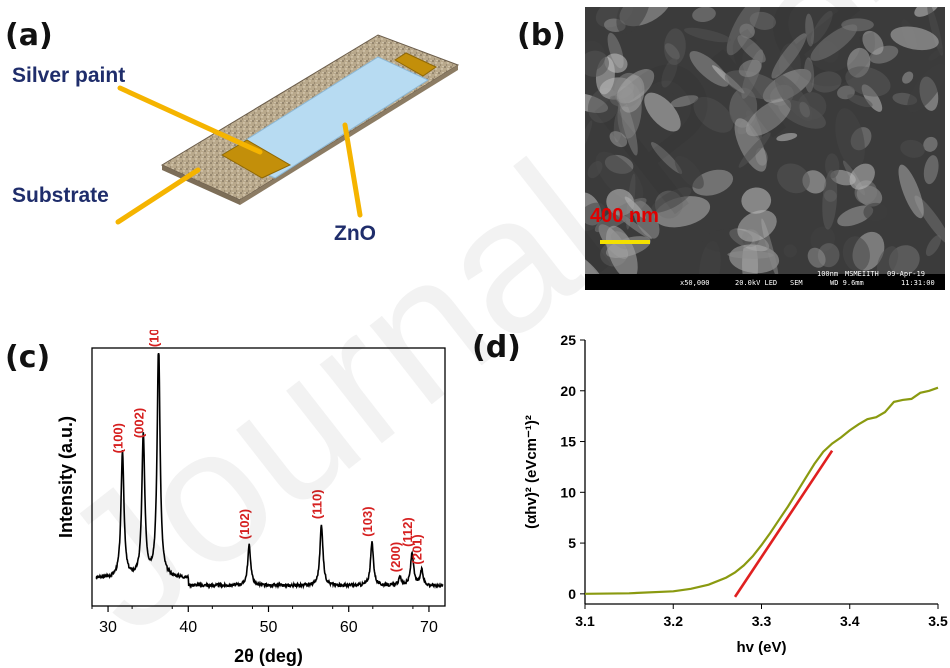 Image resolution: width=950 pixels, height=668 pixels. Describe the element at coordinates (761, 490) in the screenshot. I see `tauc-absorption-curve` at that location.